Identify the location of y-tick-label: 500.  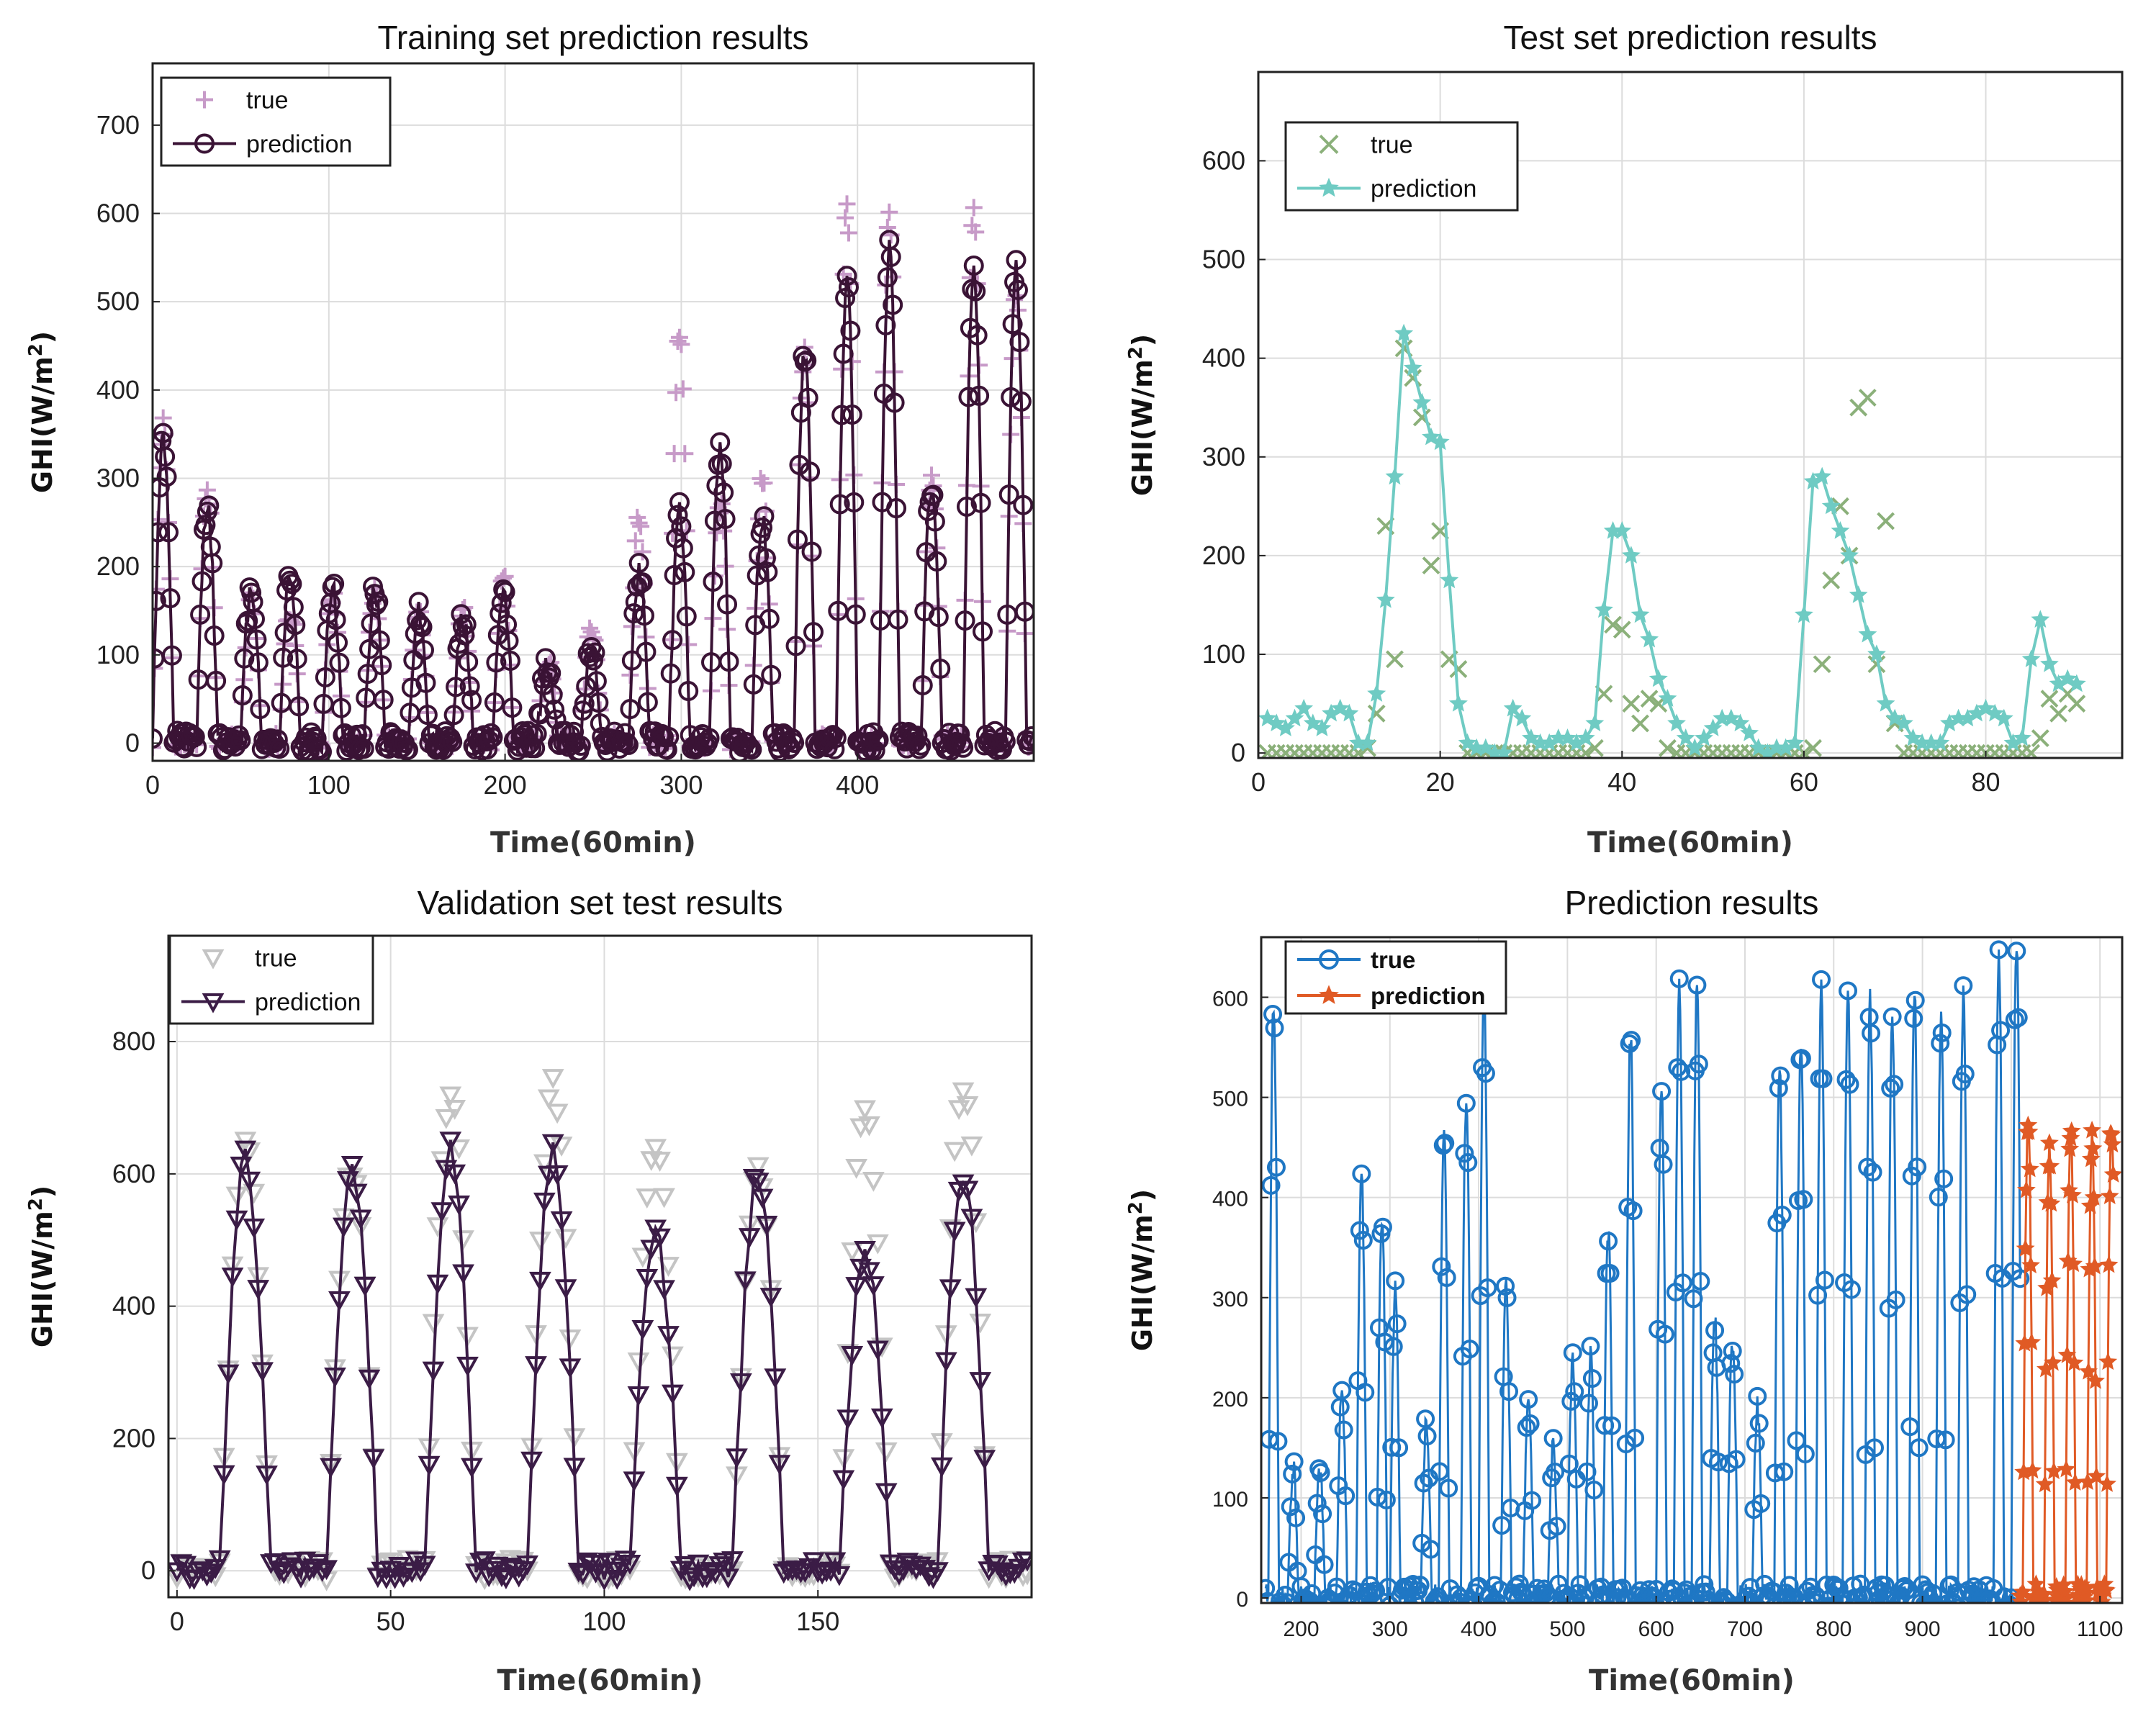
(1224, 259).